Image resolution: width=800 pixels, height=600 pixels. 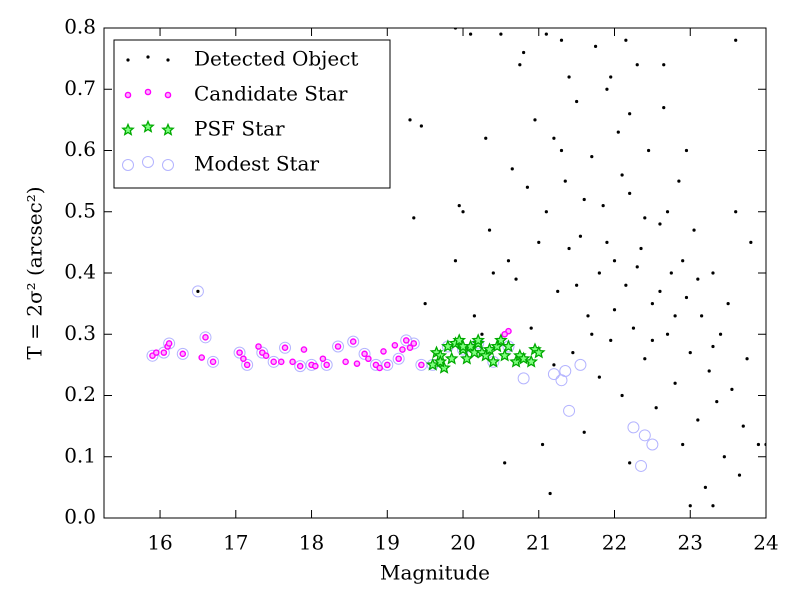 What do you see at coordinates (614, 543) in the screenshot?
I see `x-tick-label: 22` at bounding box center [614, 543].